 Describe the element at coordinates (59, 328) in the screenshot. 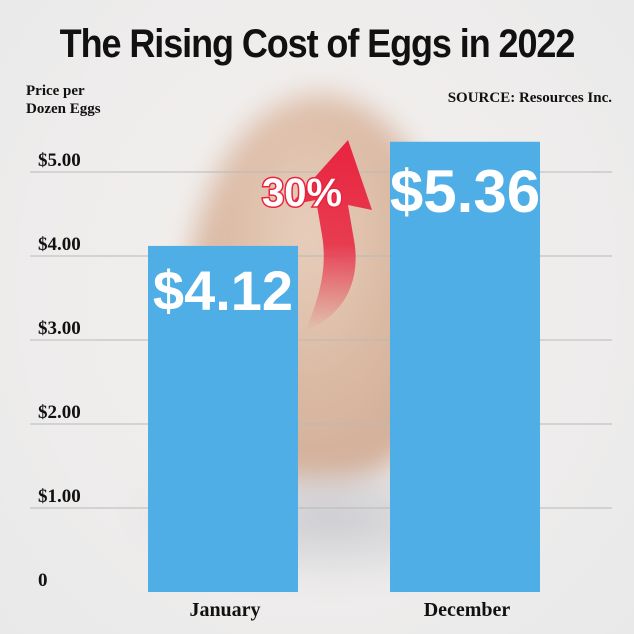

I see `y-tick-label: $3.00` at that location.